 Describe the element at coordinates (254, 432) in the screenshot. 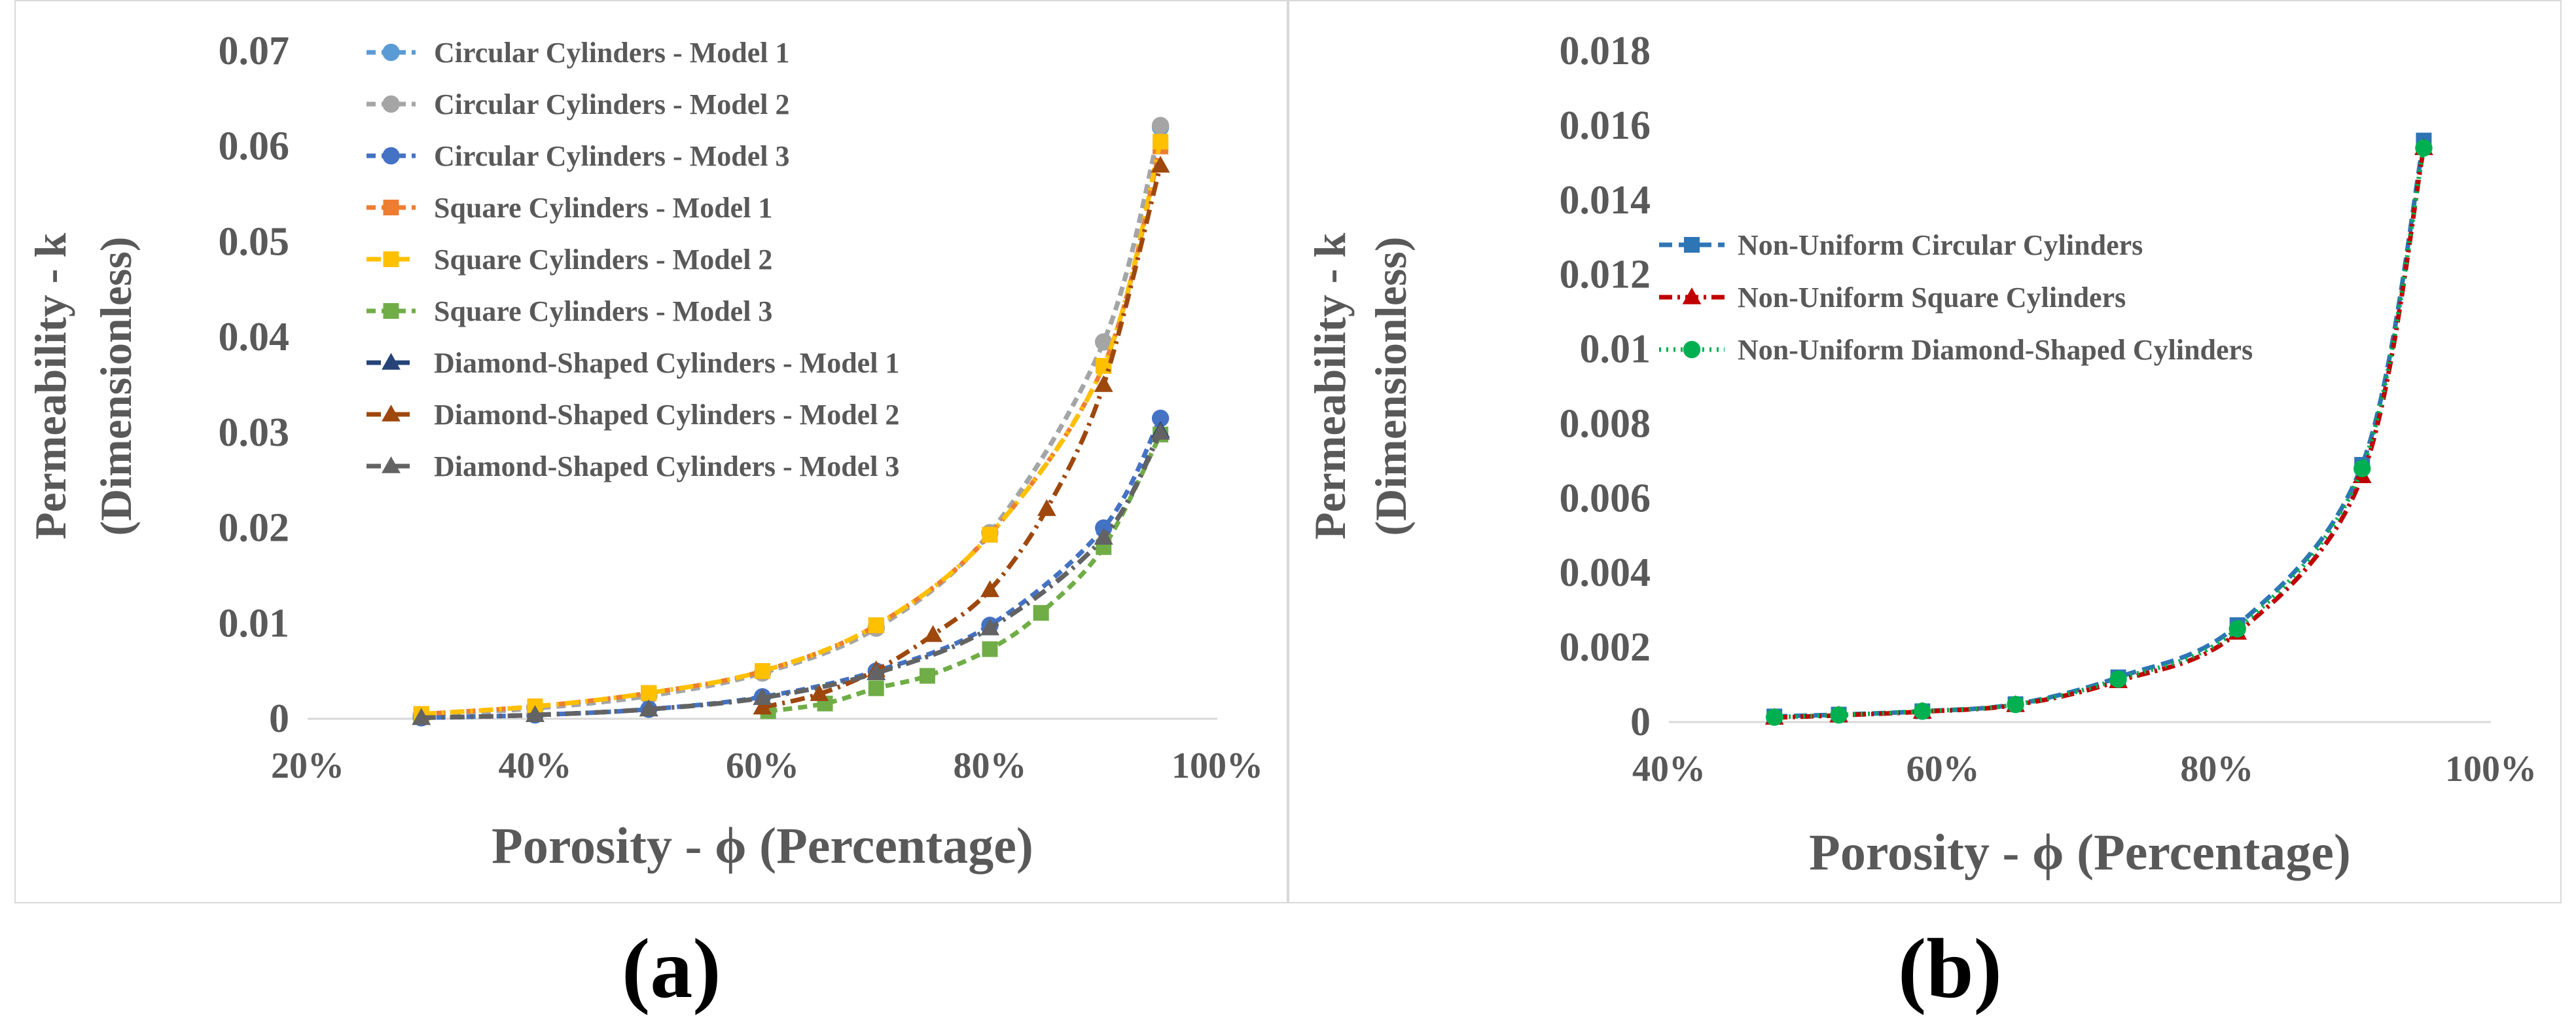

I see `y-tick-label: 0.03` at that location.